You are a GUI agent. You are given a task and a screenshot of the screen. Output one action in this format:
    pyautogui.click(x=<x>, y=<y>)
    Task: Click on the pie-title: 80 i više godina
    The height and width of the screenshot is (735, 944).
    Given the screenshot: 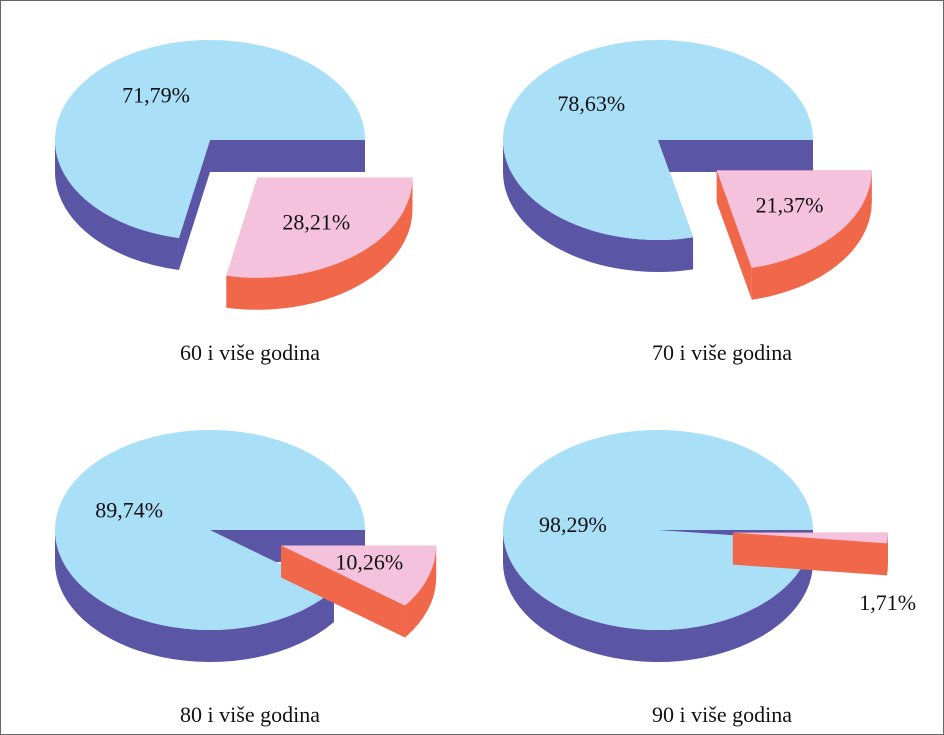 What is the action you would take?
    pyautogui.click(x=250, y=714)
    